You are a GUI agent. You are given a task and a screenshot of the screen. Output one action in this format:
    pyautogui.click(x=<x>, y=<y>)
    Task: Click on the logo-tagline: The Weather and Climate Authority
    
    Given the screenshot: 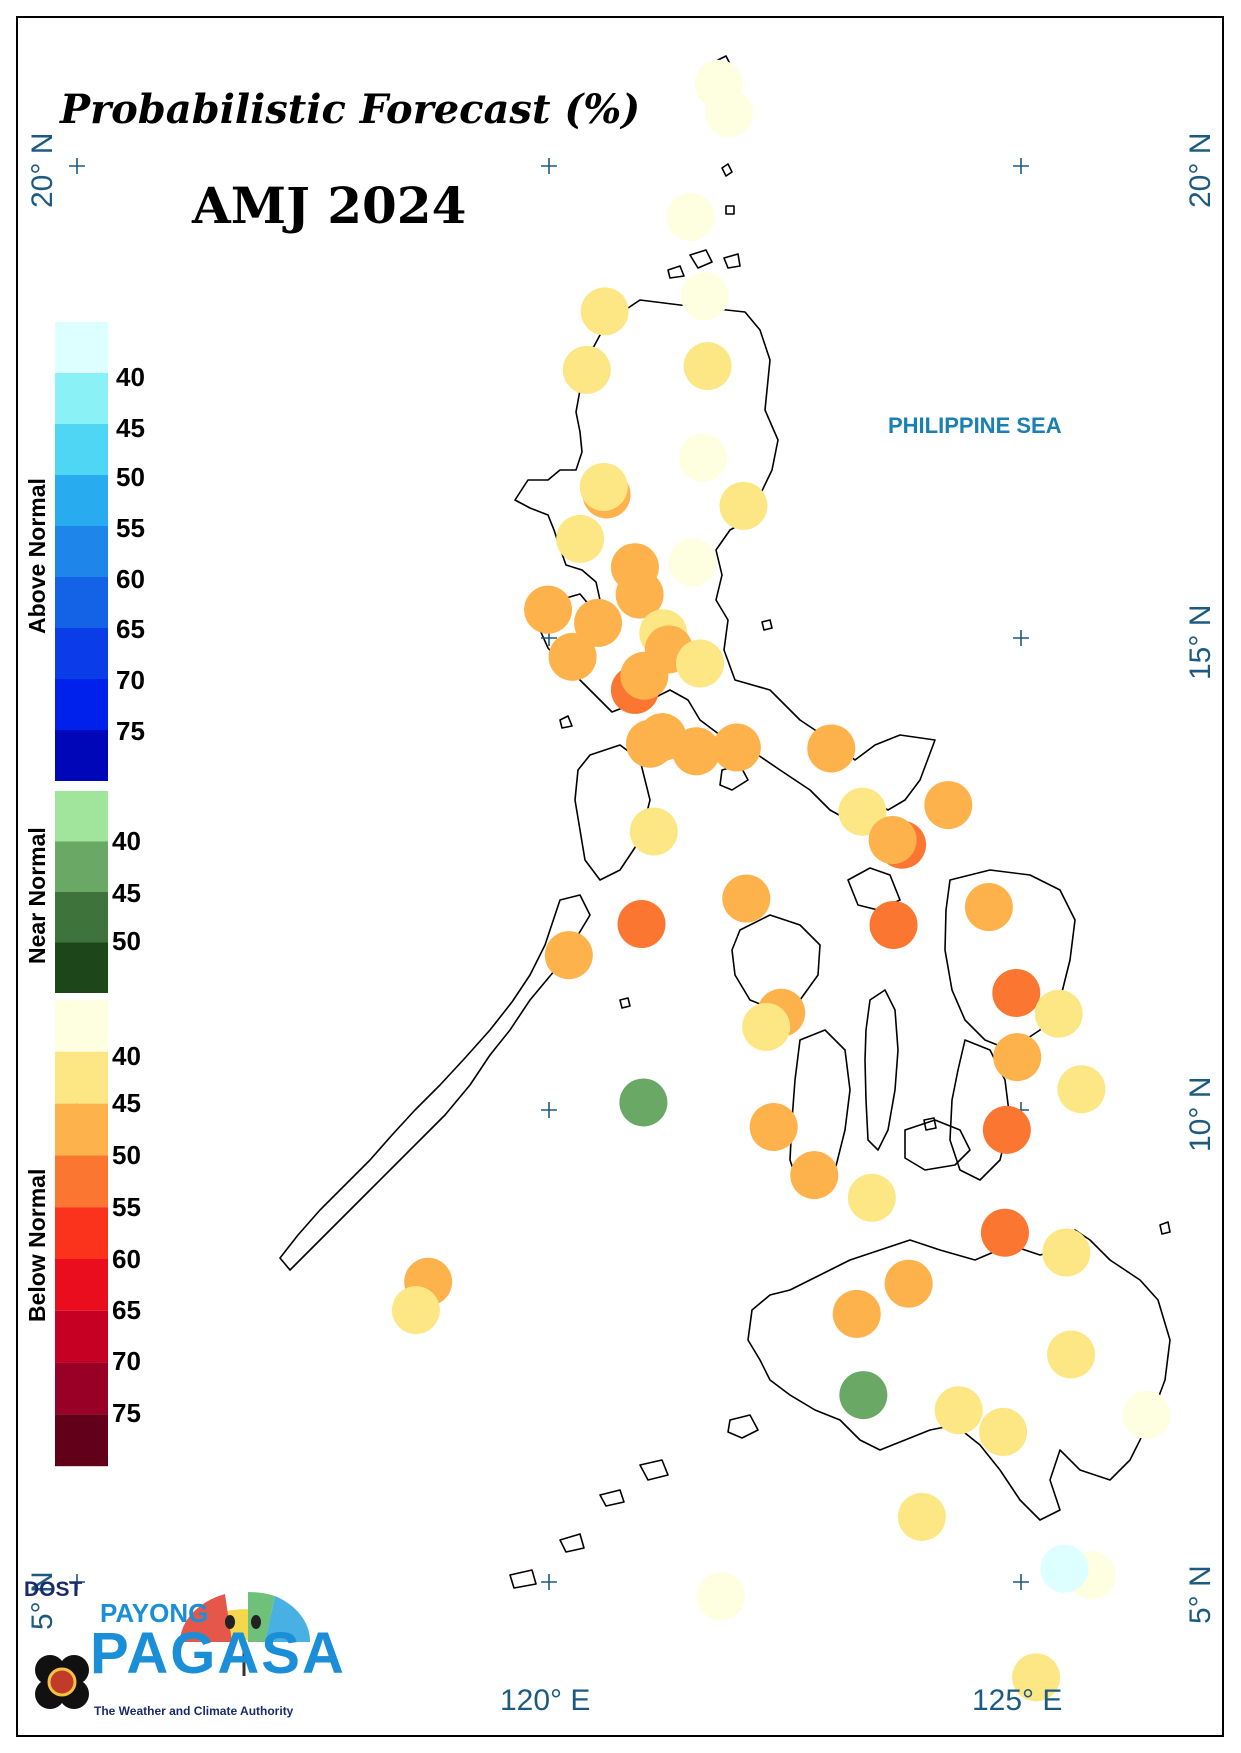 What is the action you would take?
    pyautogui.click(x=194, y=1711)
    